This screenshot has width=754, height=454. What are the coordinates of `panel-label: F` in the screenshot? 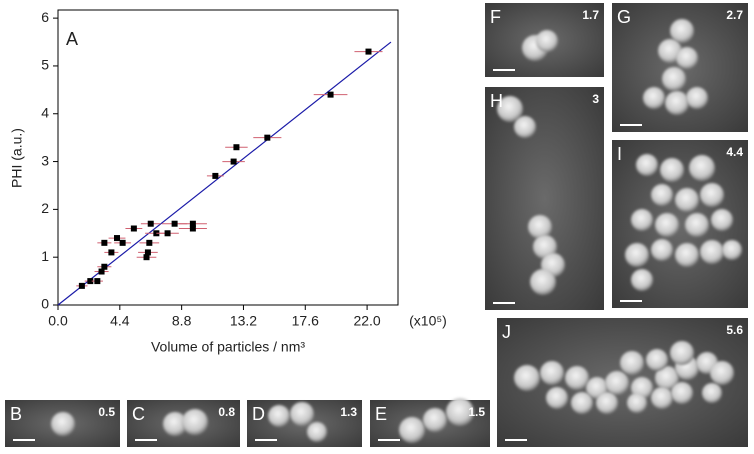 It's located at (495, 17).